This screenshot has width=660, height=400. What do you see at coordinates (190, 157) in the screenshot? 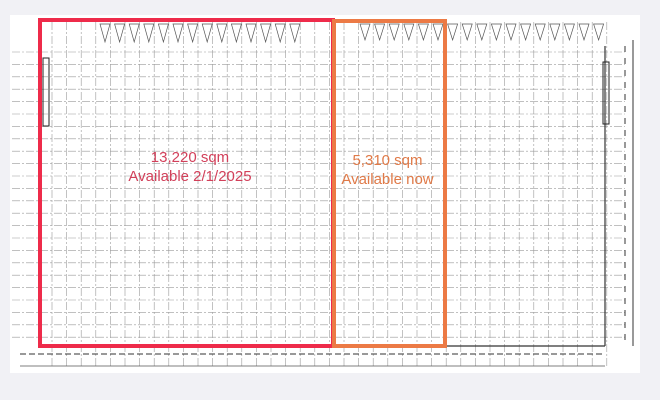
I see `zone-1-area: 13,220 sqm` at bounding box center [190, 157].